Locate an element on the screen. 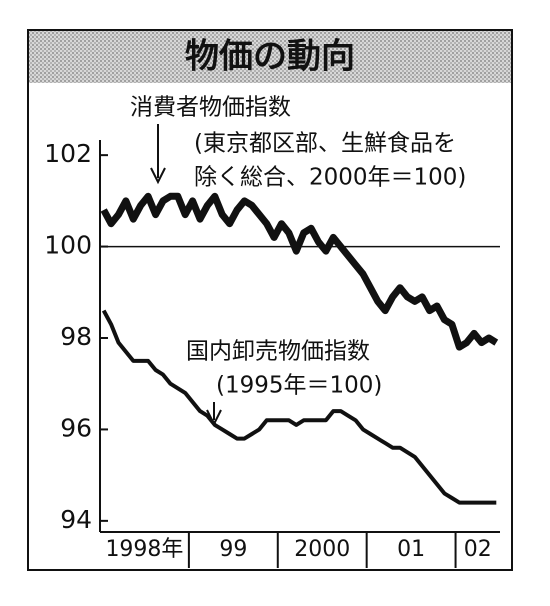  x-tick-label: 02 is located at coordinates (478, 549).